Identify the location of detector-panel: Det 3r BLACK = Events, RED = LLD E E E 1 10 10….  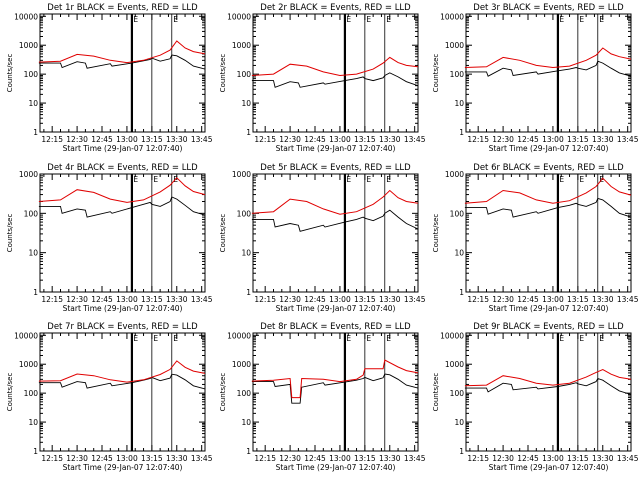
(535, 78).